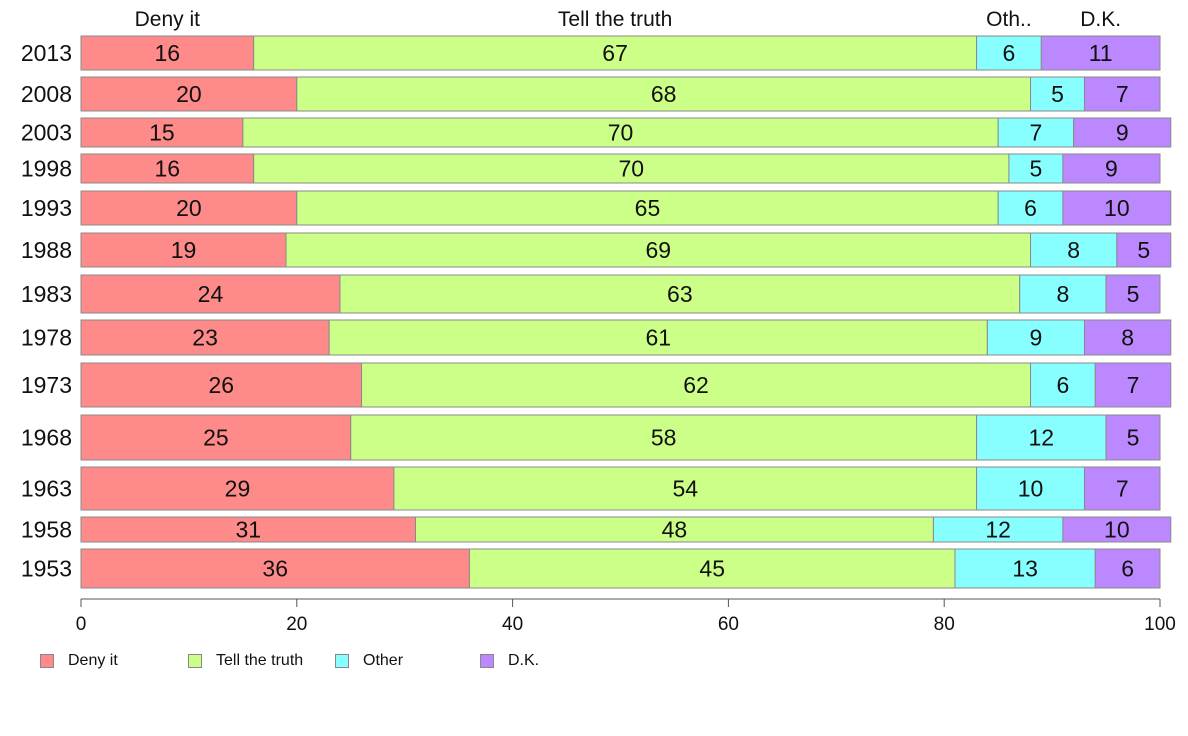 Image resolution: width=1188 pixels, height=736 pixels. Describe the element at coordinates (46, 208) in the screenshot. I see `row-label: 1993` at that location.